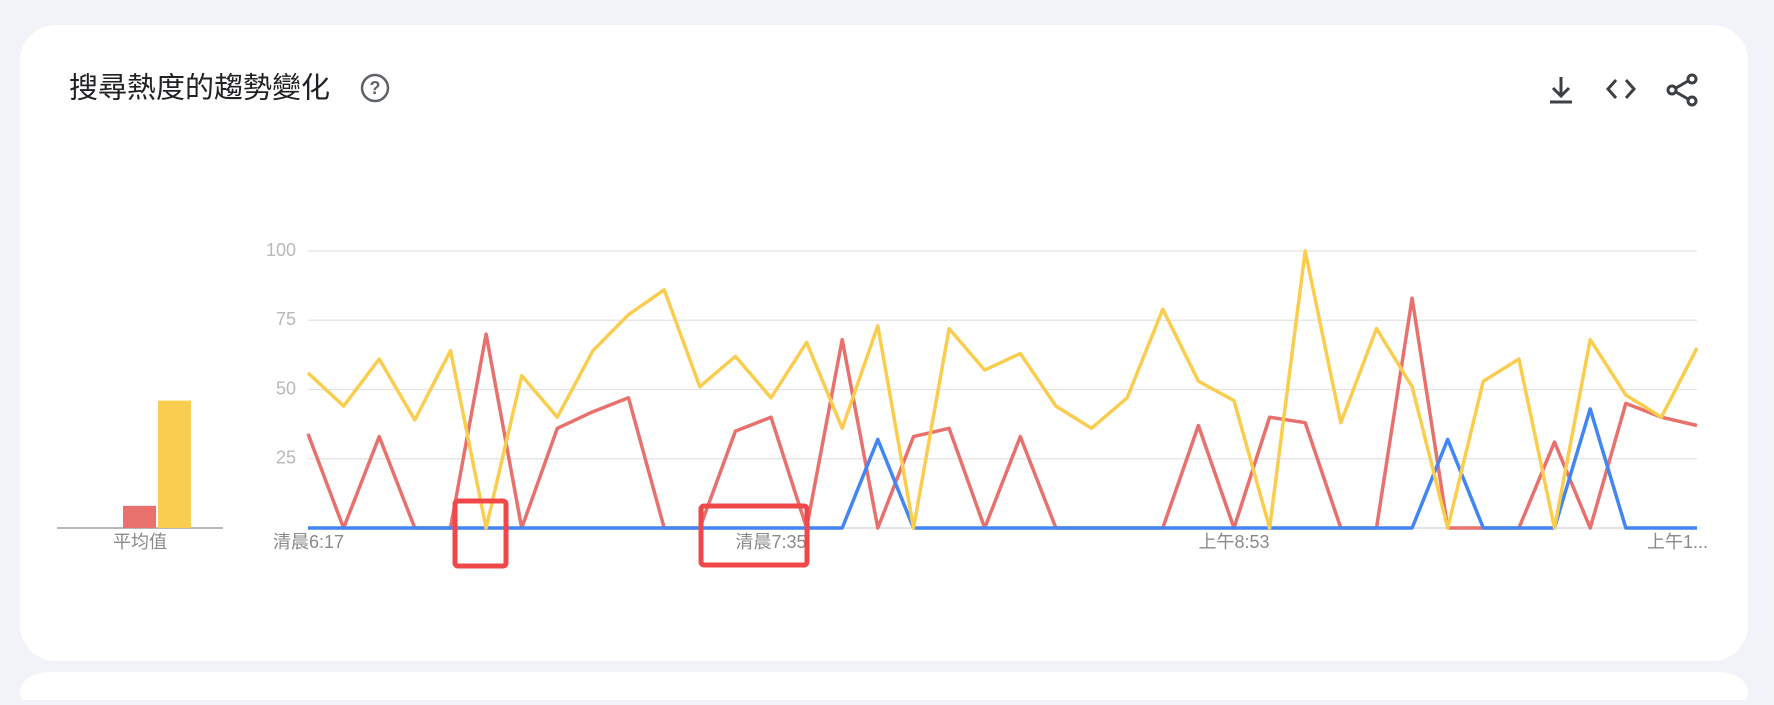 Image resolution: width=1774 pixels, height=705 pixels. I want to click on y-tick-label: 25, so click(286, 458).